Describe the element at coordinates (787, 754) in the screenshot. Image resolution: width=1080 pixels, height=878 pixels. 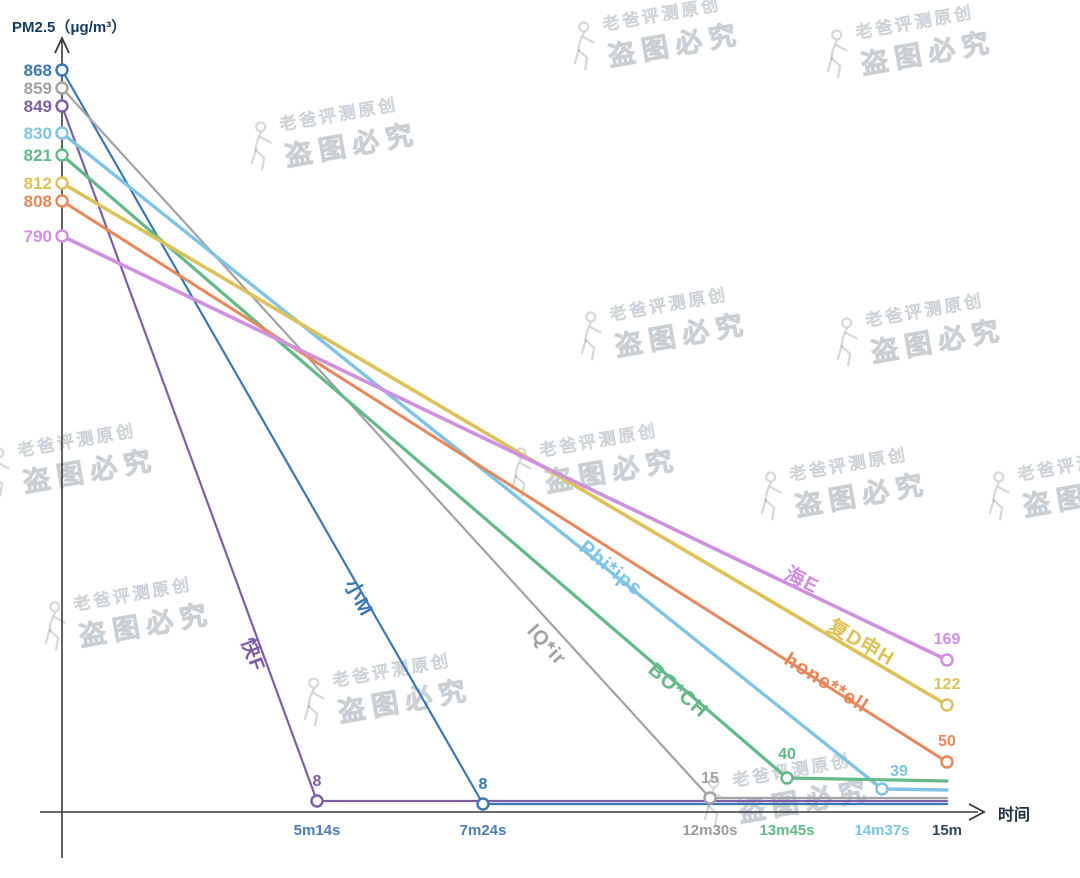
I see `end-value-label-4: 40` at that location.